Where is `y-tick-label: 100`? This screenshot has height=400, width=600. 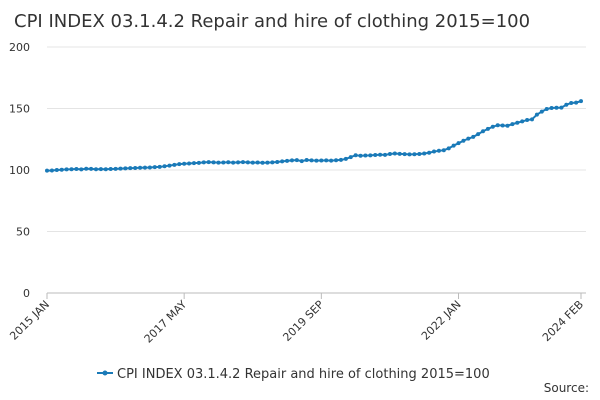
y-tick-label: 100 is located at coordinates (19, 170).